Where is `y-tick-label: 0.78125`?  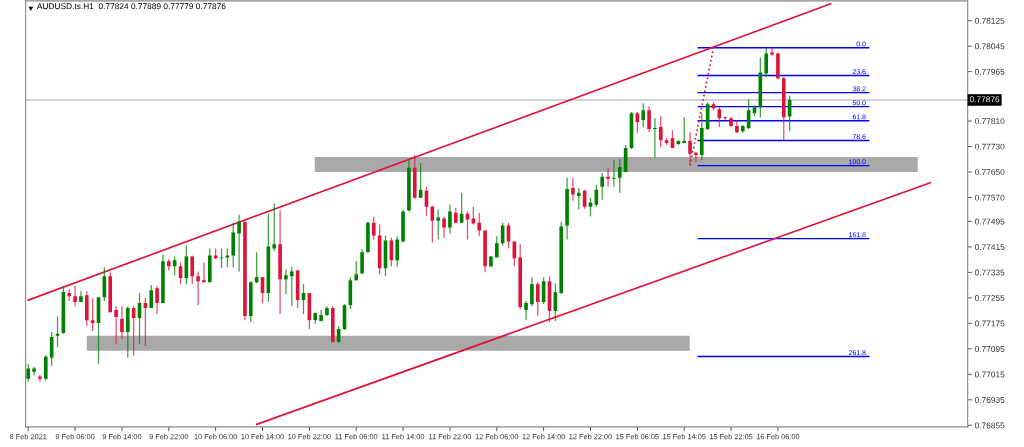 y-tick-label: 0.78125 is located at coordinates (989, 20).